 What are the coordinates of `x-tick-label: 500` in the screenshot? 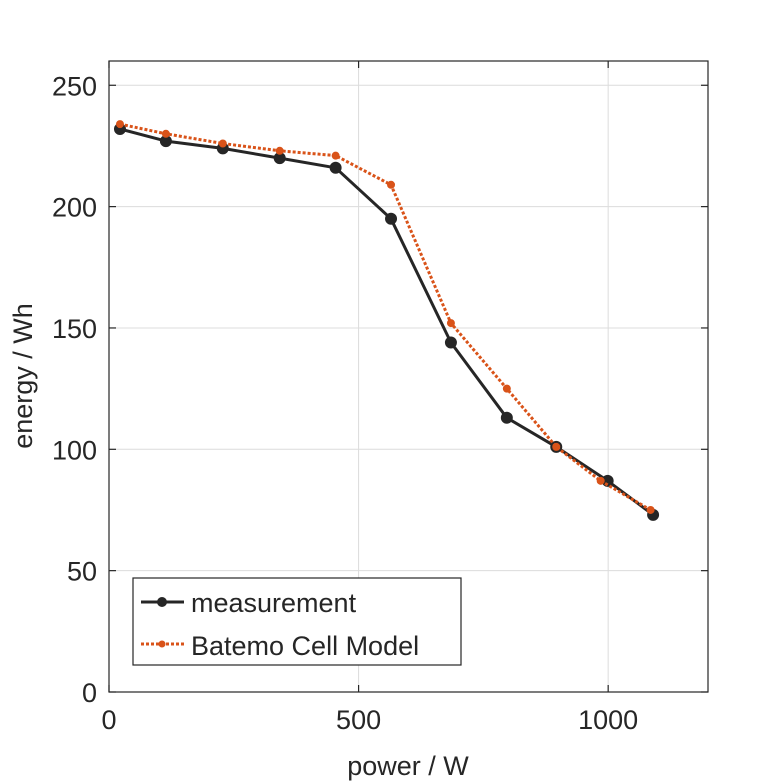 It's located at (358, 720).